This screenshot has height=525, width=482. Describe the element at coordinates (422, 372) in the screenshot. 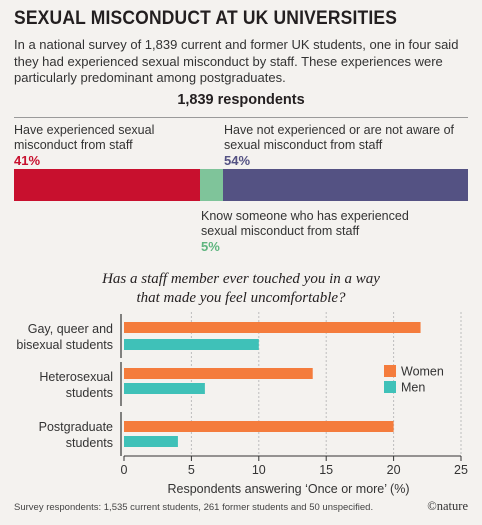

I see `legend-label-women: Women` at that location.